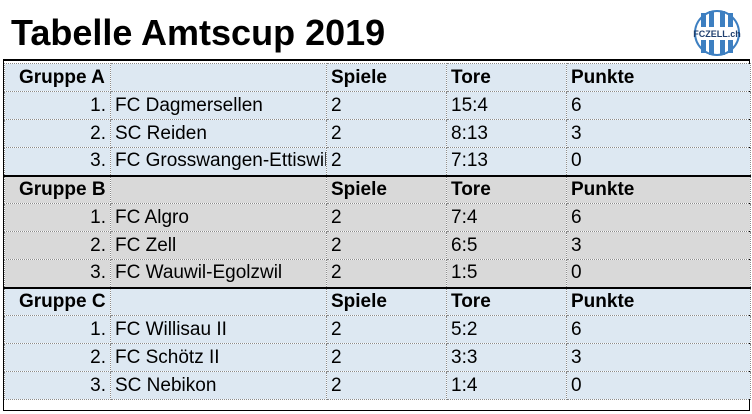 Image resolution: width=752 pixels, height=414 pixels. Describe the element at coordinates (198, 32) in the screenshot. I see `page-title: Tabelle Amtscup 2019` at that location.